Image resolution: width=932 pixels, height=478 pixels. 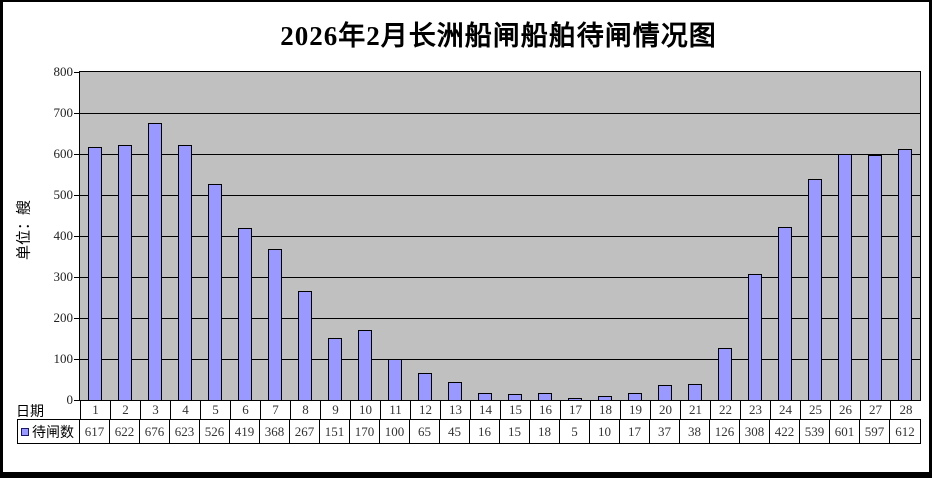 I want to click on value-cell: 419, so click(x=245, y=431).